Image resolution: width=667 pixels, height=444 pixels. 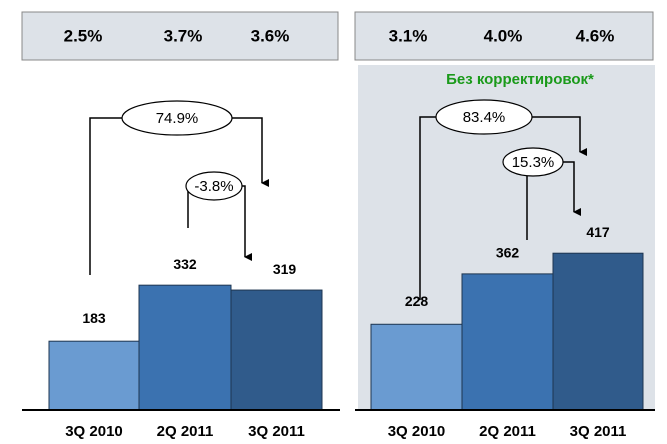 What do you see at coordinates (598, 232) in the screenshot?
I see `data-label: 417` at bounding box center [598, 232].